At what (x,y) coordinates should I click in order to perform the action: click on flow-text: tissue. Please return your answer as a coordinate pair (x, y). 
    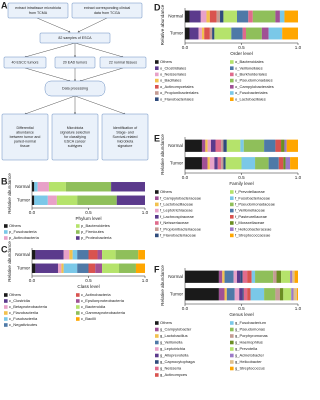
    Looking at the image, I should click on (24, 146).